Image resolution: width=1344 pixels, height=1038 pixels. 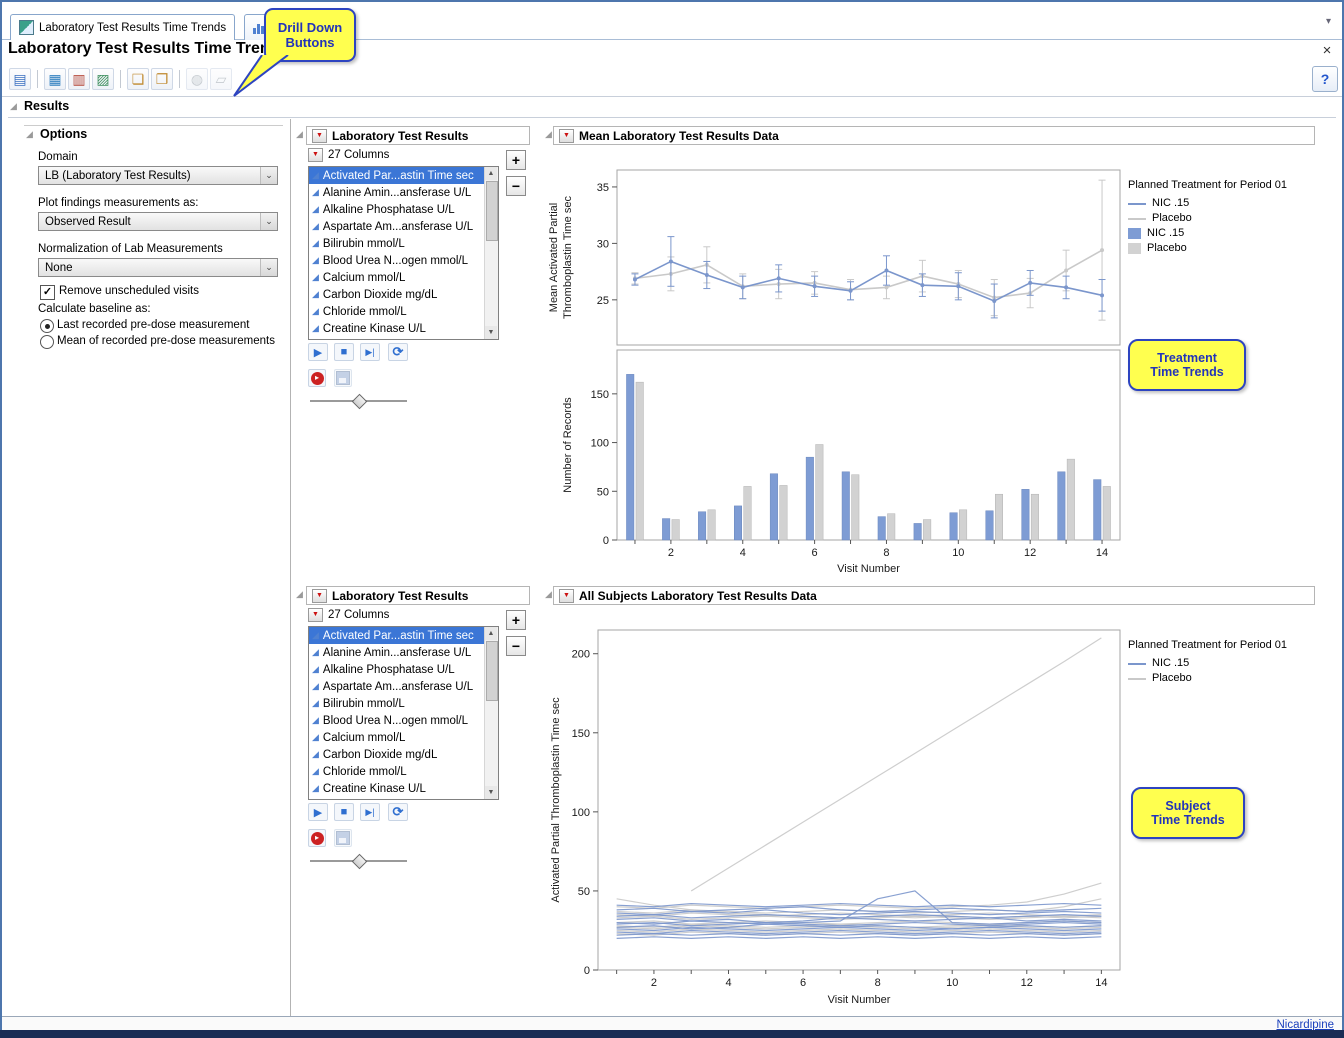 I want to click on report-notes-icon: ❐, so click(x=162, y=79).